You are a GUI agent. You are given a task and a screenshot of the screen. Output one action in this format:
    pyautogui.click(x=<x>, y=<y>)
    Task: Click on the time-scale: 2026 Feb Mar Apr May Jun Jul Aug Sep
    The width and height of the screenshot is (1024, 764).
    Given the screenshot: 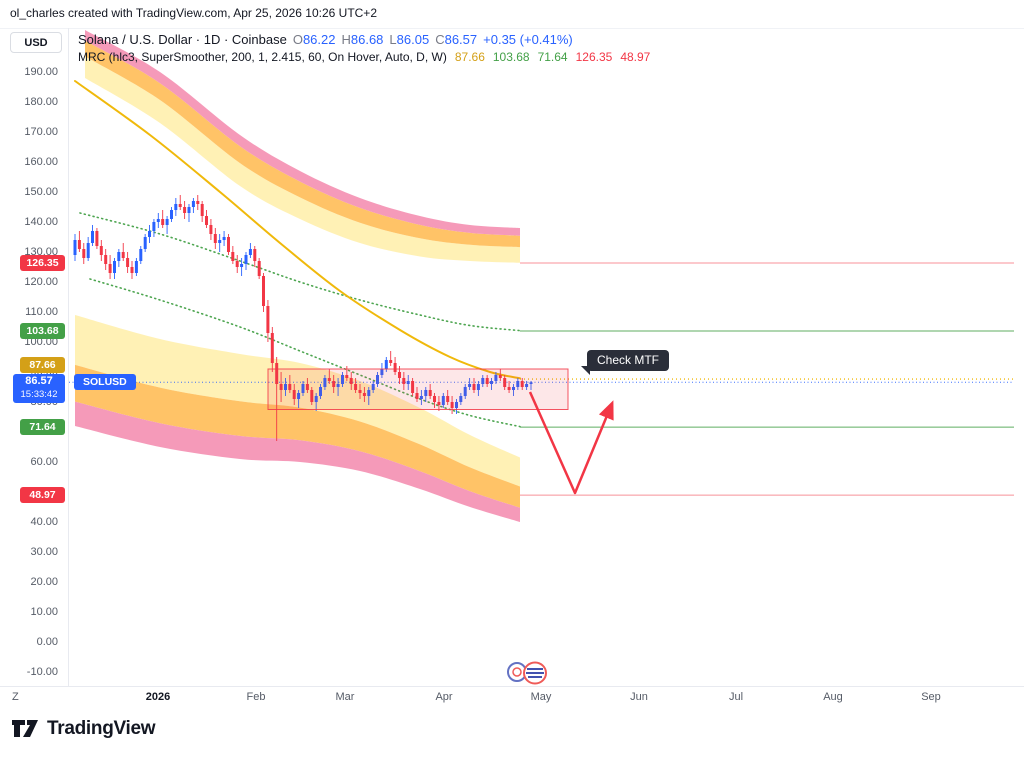 What is the action you would take?
    pyautogui.click(x=512, y=697)
    